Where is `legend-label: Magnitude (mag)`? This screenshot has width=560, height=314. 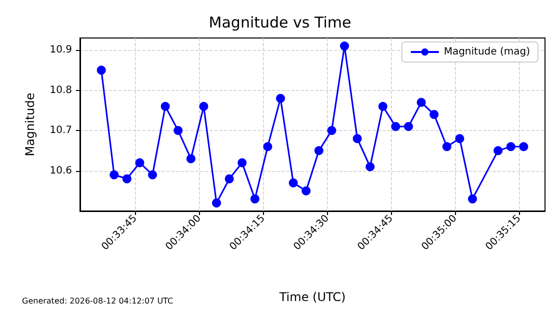 legend-label: Magnitude (mag) is located at coordinates (487, 52).